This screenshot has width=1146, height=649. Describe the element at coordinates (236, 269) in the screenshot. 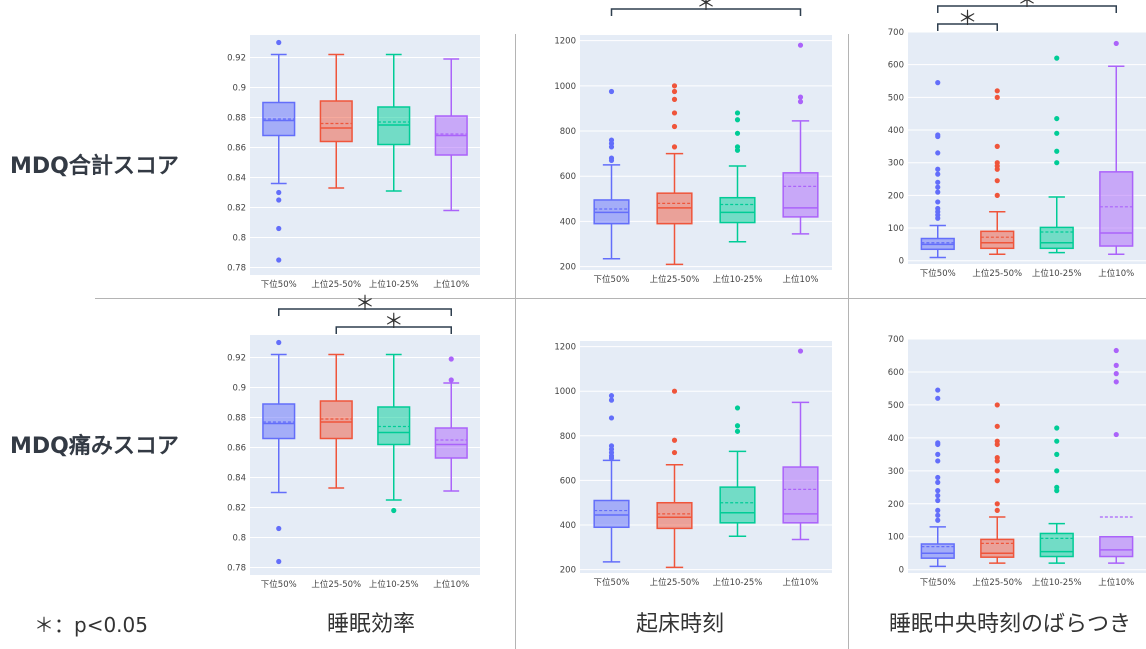

I see `y-tick-label: 0.78` at that location.